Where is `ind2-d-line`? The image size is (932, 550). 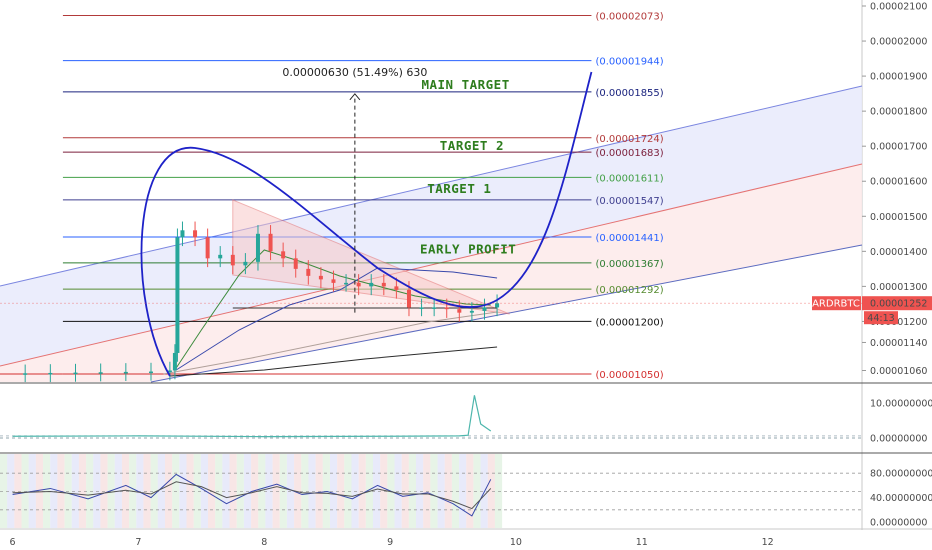
ind2-d-line is located at coordinates (252, 495).